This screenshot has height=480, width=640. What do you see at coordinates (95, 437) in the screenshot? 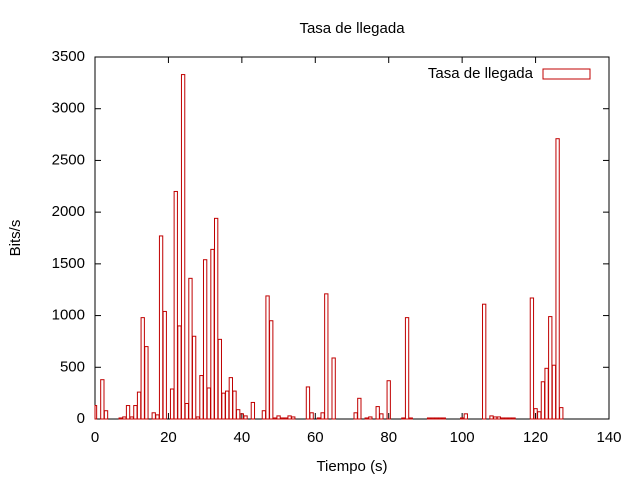
I see `x-tick-label: 0` at bounding box center [95, 437].